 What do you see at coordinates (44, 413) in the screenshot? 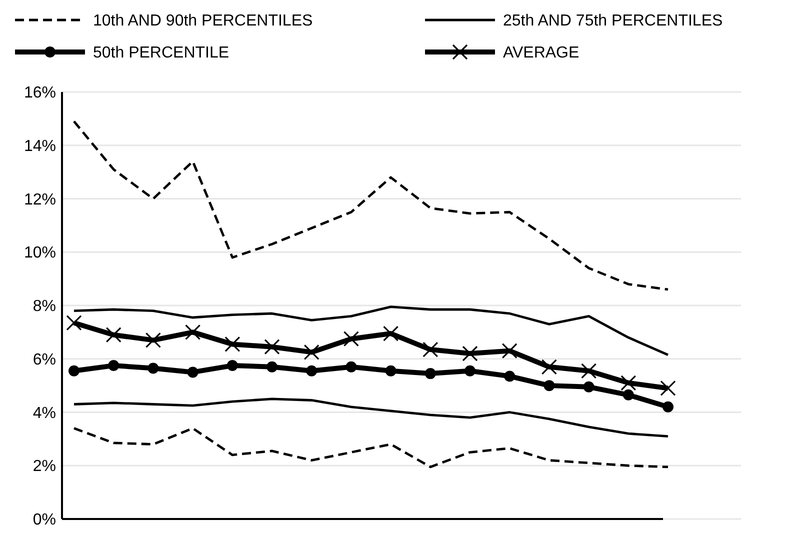
I see `y-tick-label: 4%` at bounding box center [44, 413].